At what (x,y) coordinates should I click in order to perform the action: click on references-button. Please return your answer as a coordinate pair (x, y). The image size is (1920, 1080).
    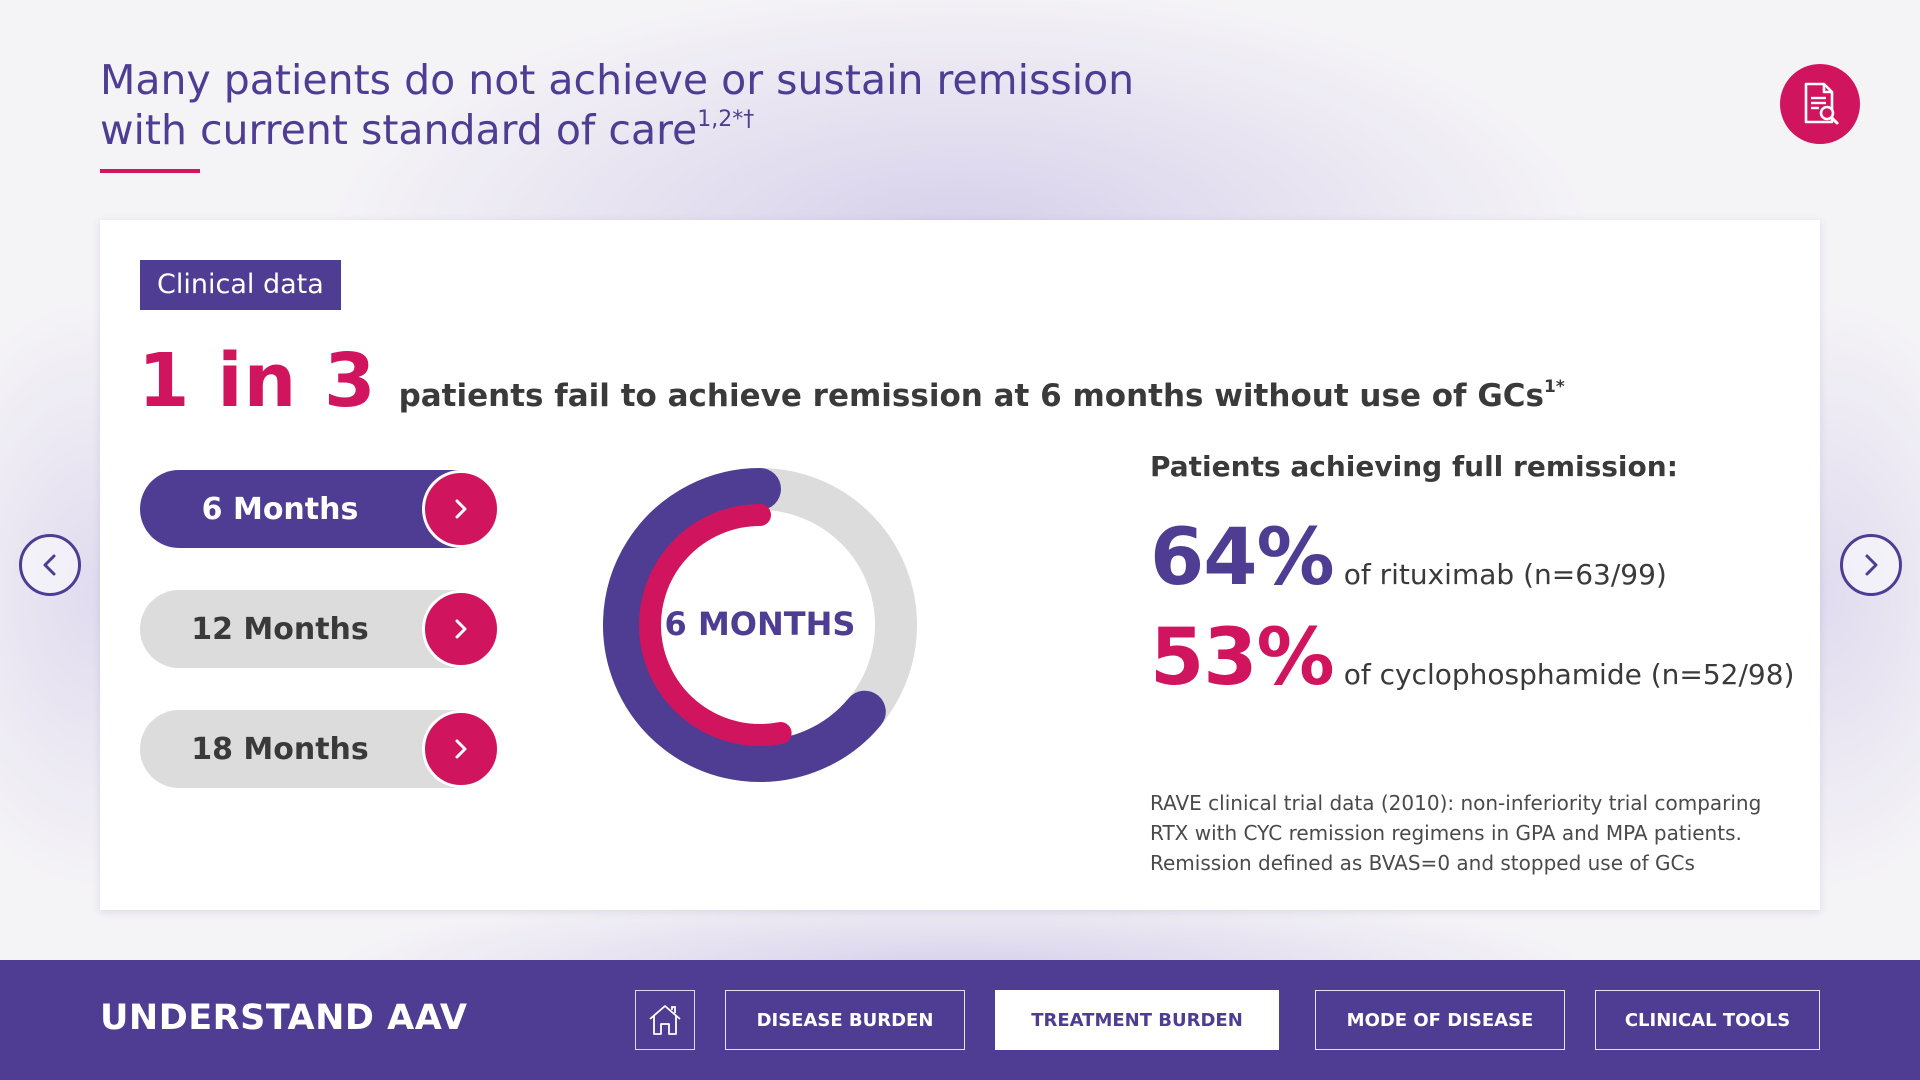
    Looking at the image, I should click on (1820, 104).